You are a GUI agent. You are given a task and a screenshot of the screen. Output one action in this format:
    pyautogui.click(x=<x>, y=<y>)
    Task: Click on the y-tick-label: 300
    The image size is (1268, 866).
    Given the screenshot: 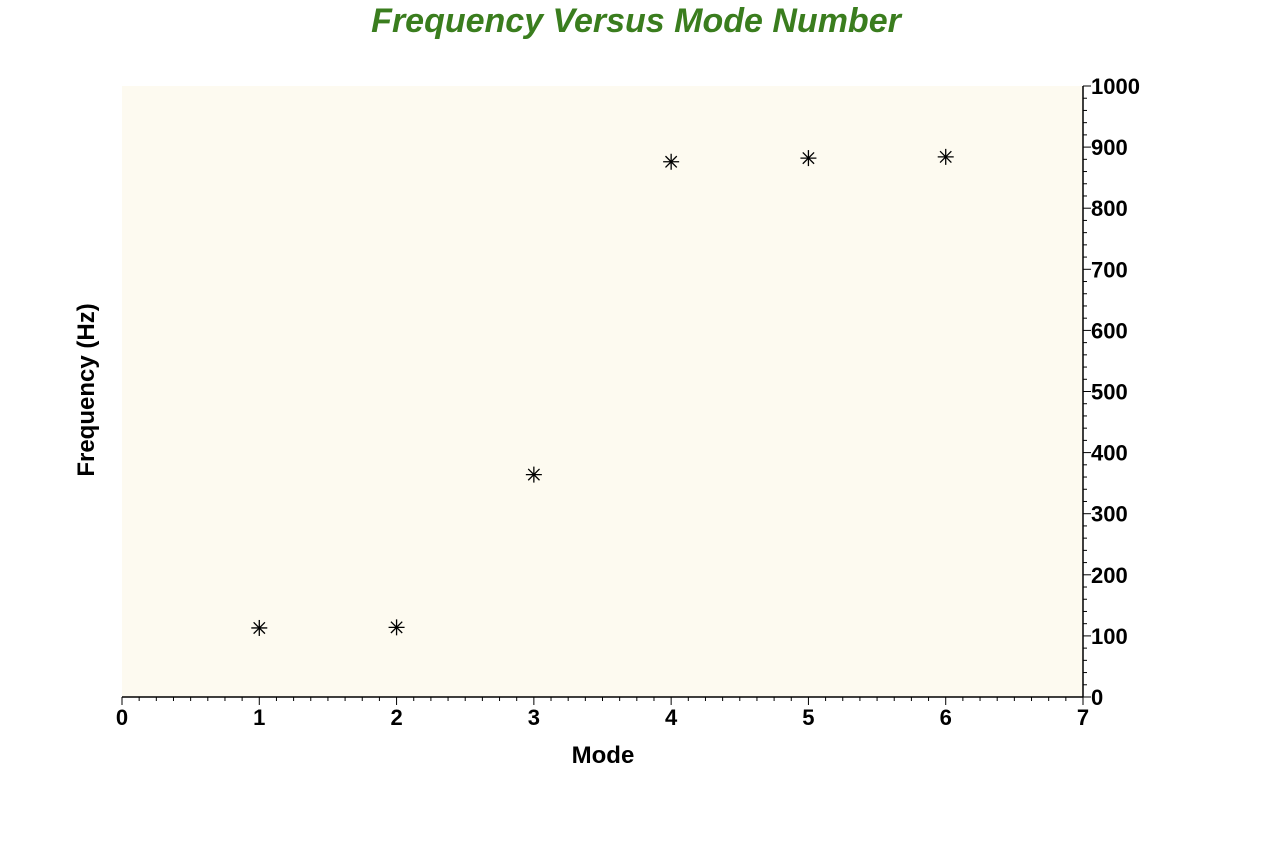 What is the action you would take?
    pyautogui.click(x=1109, y=514)
    